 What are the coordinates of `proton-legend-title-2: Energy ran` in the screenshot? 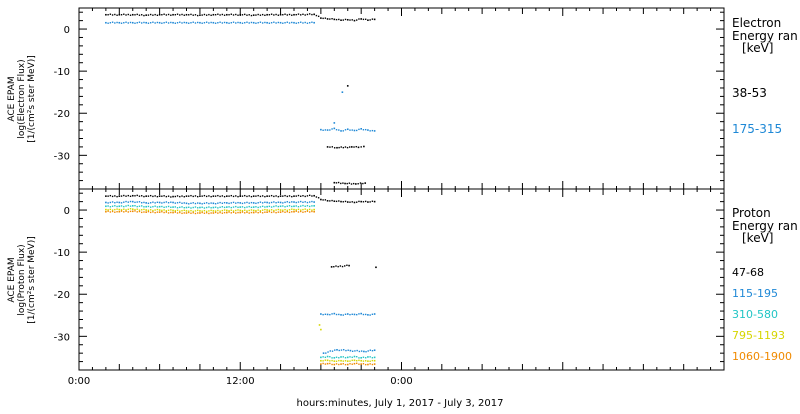 It's located at (765, 226).